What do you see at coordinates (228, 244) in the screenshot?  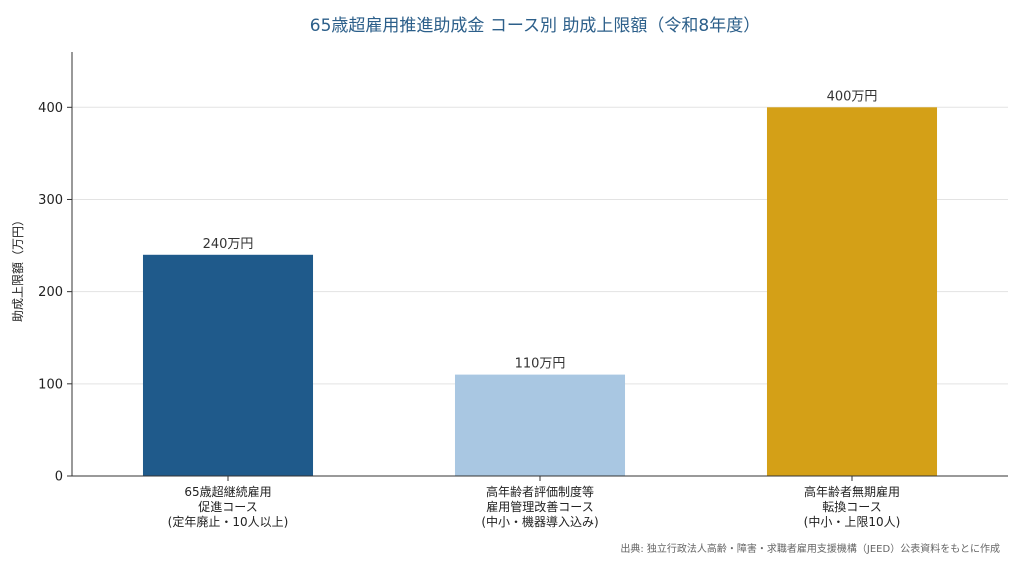 I see `bar-data-label: 240万円` at bounding box center [228, 244].